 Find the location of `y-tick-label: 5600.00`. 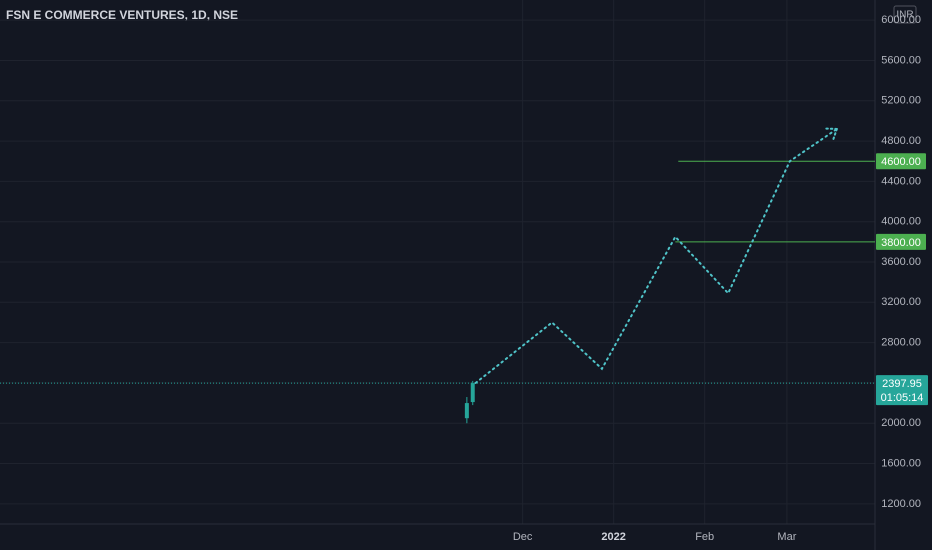

y-tick-label: 5600.00 is located at coordinates (901, 60).